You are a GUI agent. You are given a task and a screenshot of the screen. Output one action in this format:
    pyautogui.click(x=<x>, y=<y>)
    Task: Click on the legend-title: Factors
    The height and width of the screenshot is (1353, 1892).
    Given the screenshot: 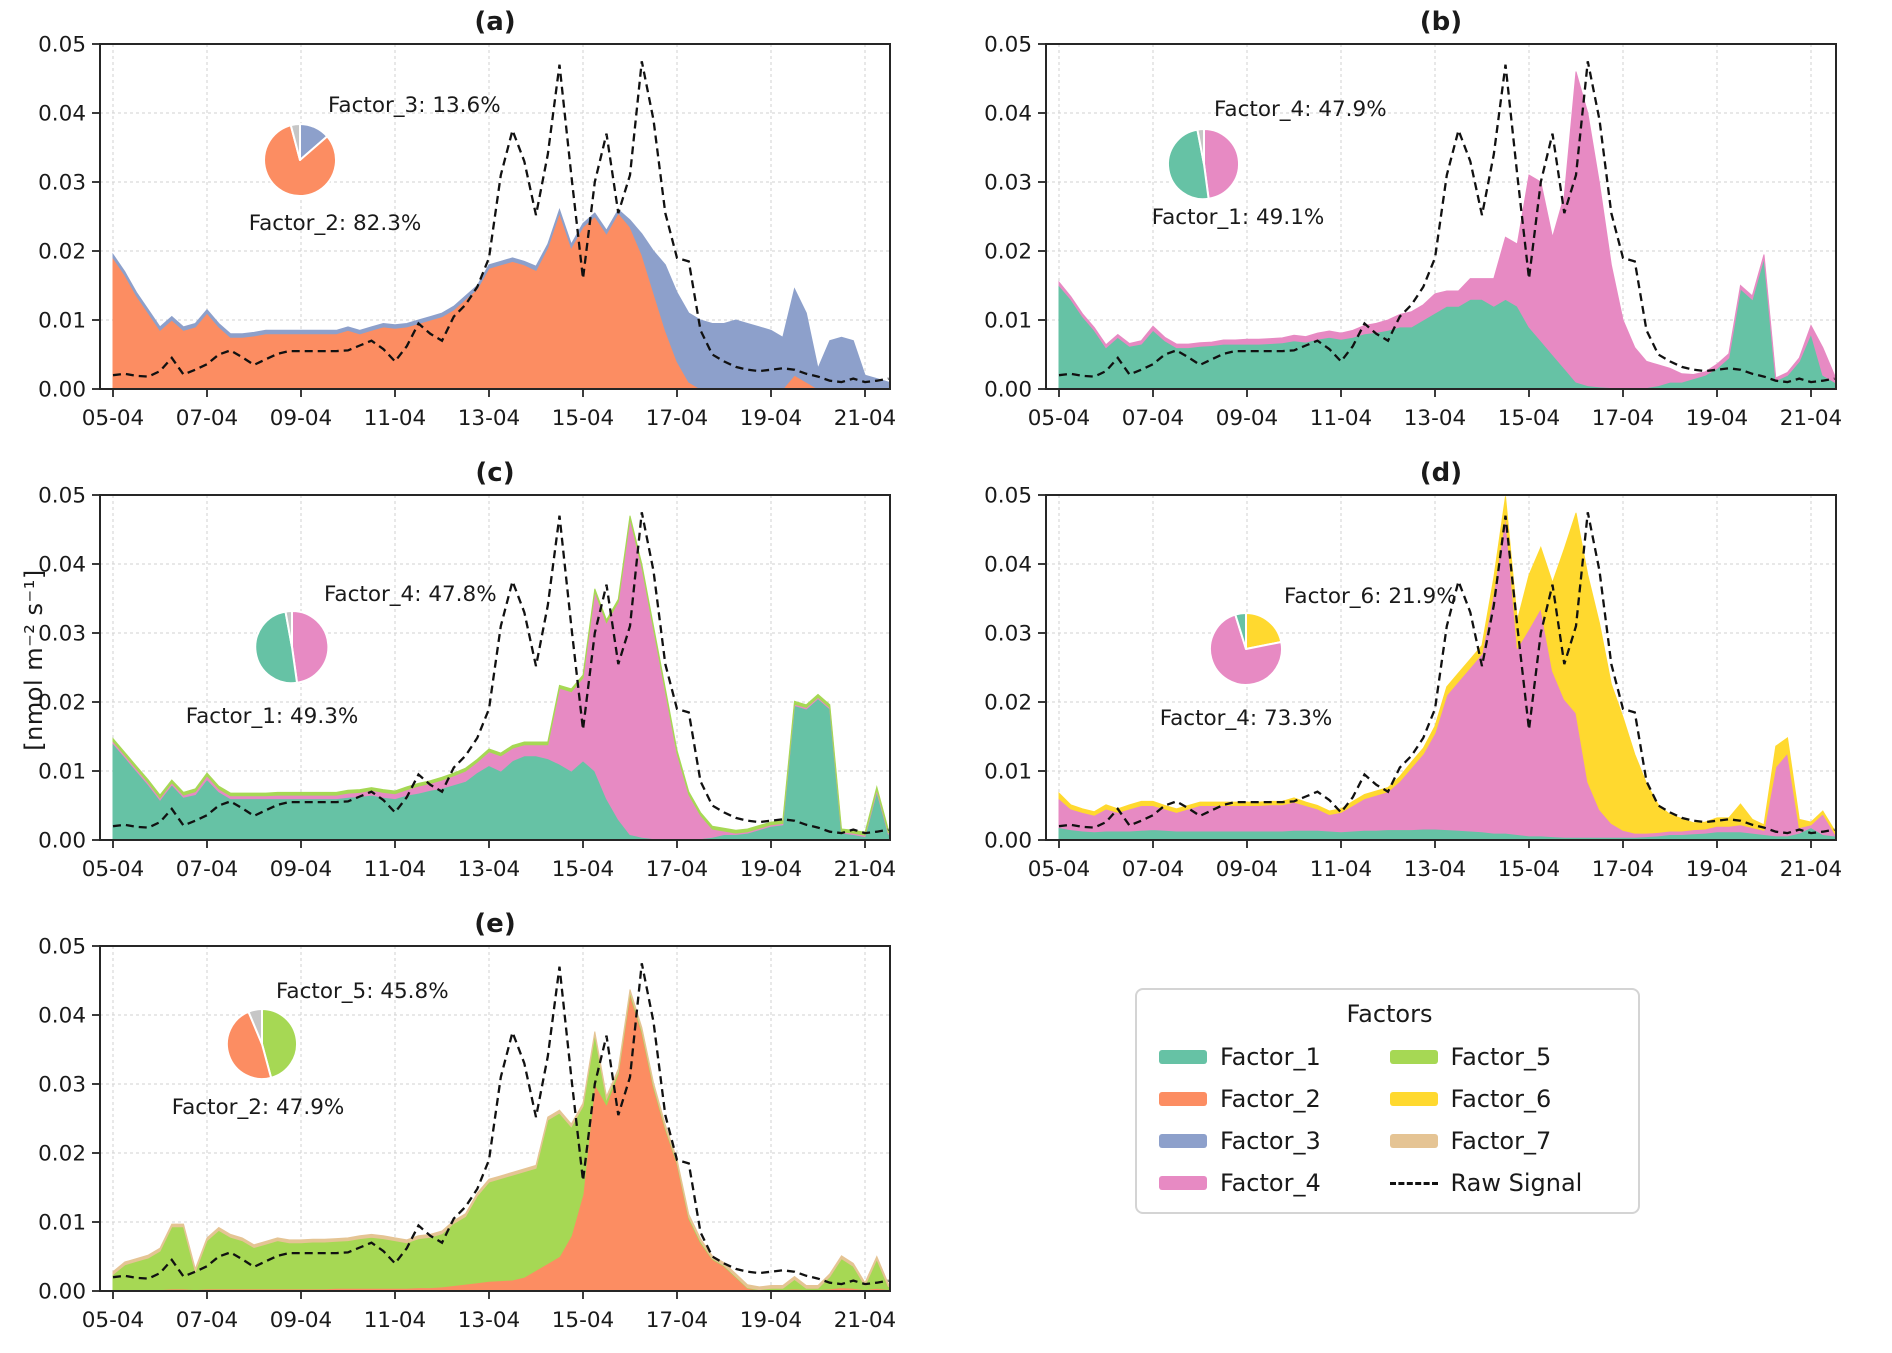 What is the action you would take?
    pyautogui.click(x=1389, y=1014)
    